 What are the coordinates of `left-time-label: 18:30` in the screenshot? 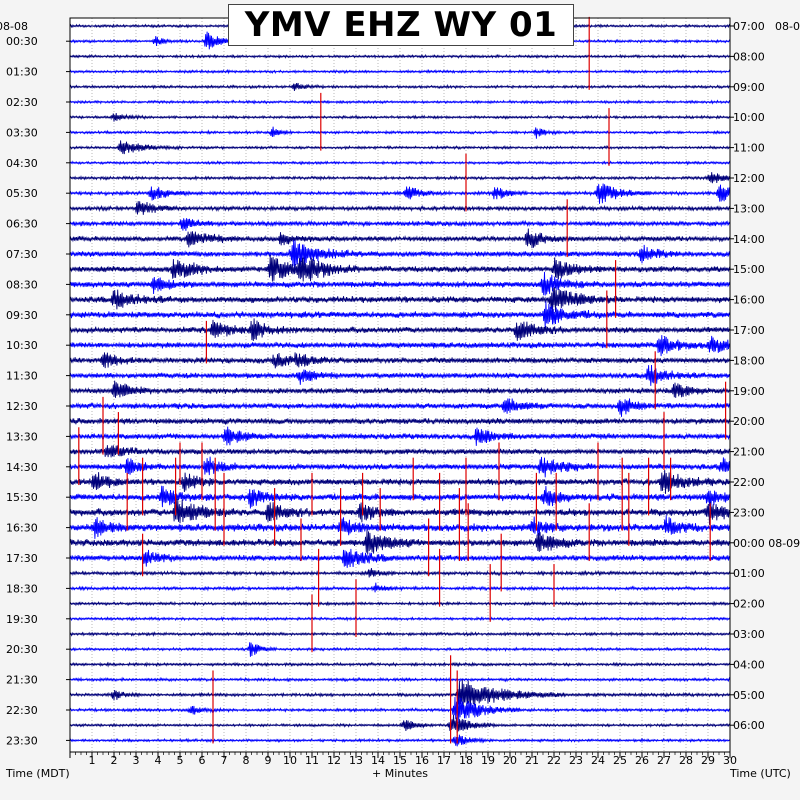 It's located at (22, 588).